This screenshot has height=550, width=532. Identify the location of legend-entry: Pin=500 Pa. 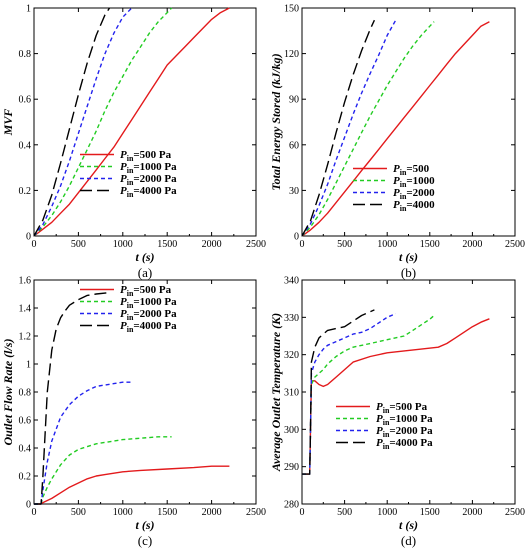
(146, 156).